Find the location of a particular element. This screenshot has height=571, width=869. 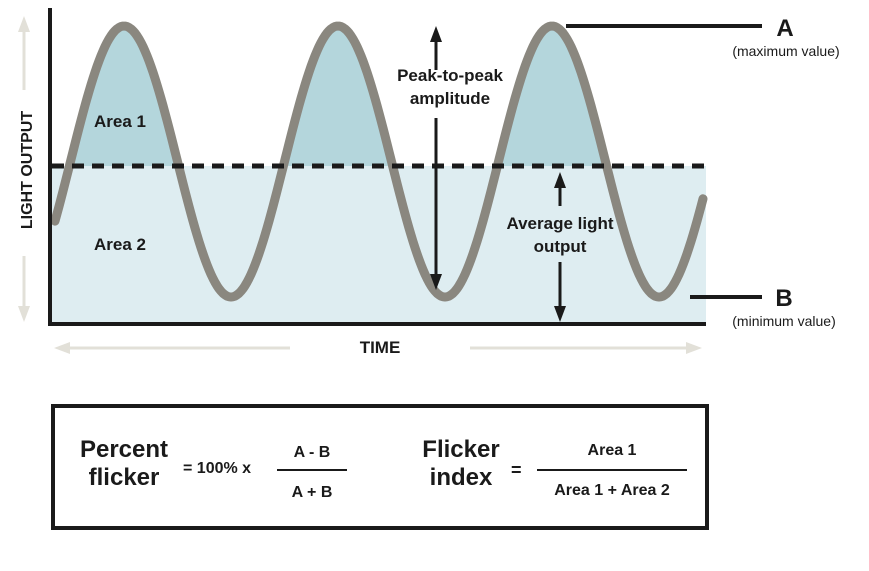

peak-to-peak-label-line1: Peak-to-peak is located at coordinates (450, 75).